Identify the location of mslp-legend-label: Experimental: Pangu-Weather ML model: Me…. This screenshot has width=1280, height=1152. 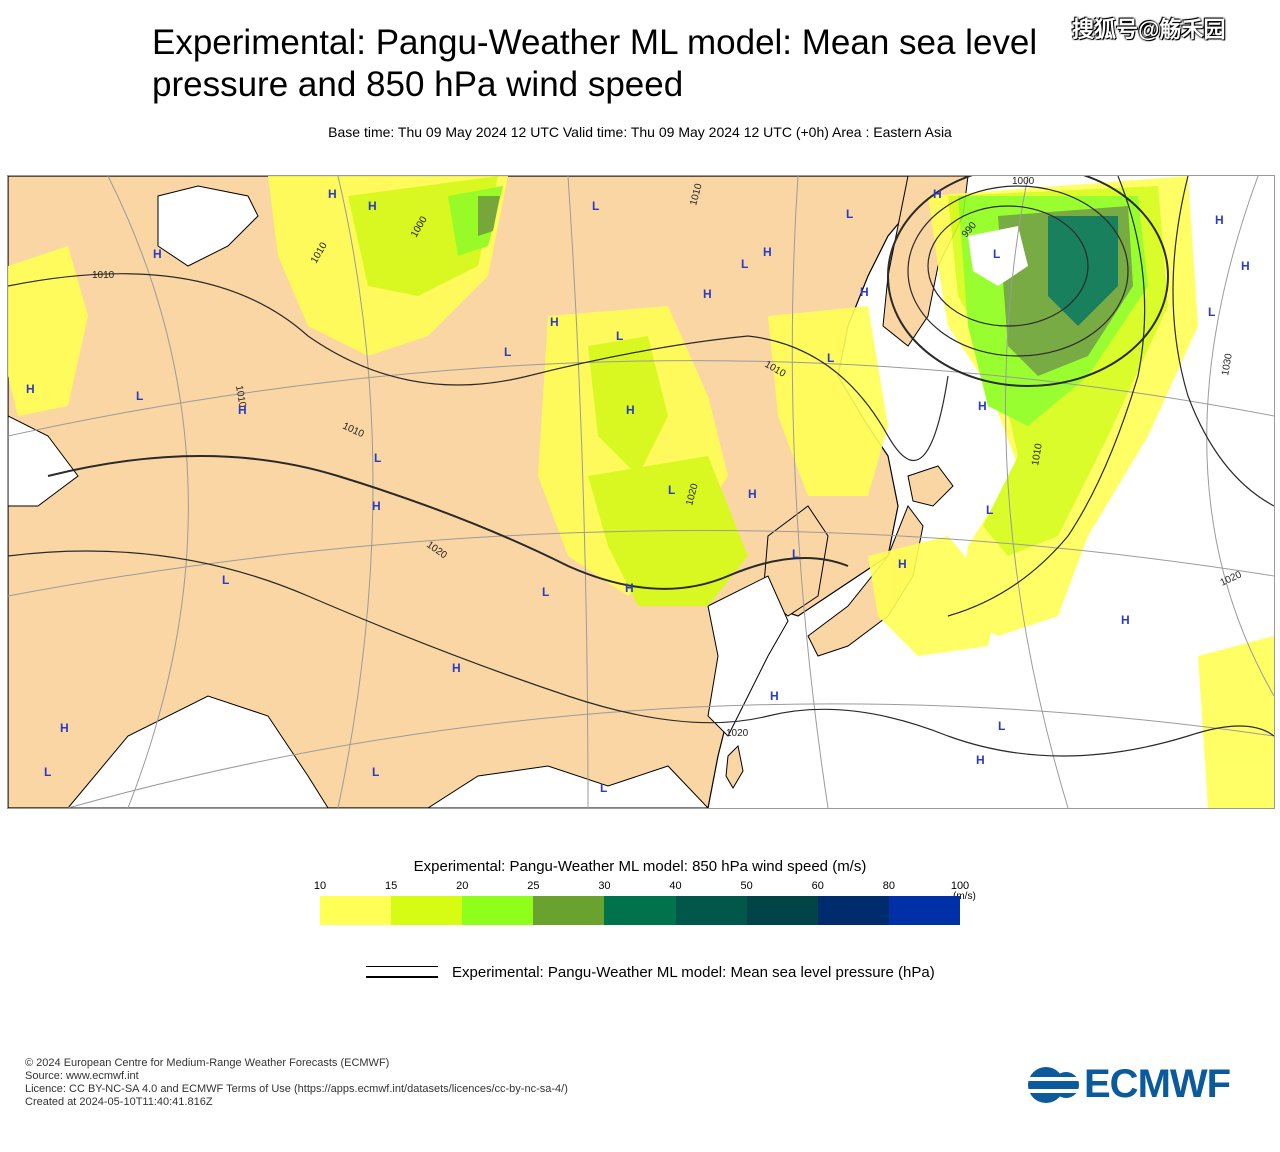
(693, 972).